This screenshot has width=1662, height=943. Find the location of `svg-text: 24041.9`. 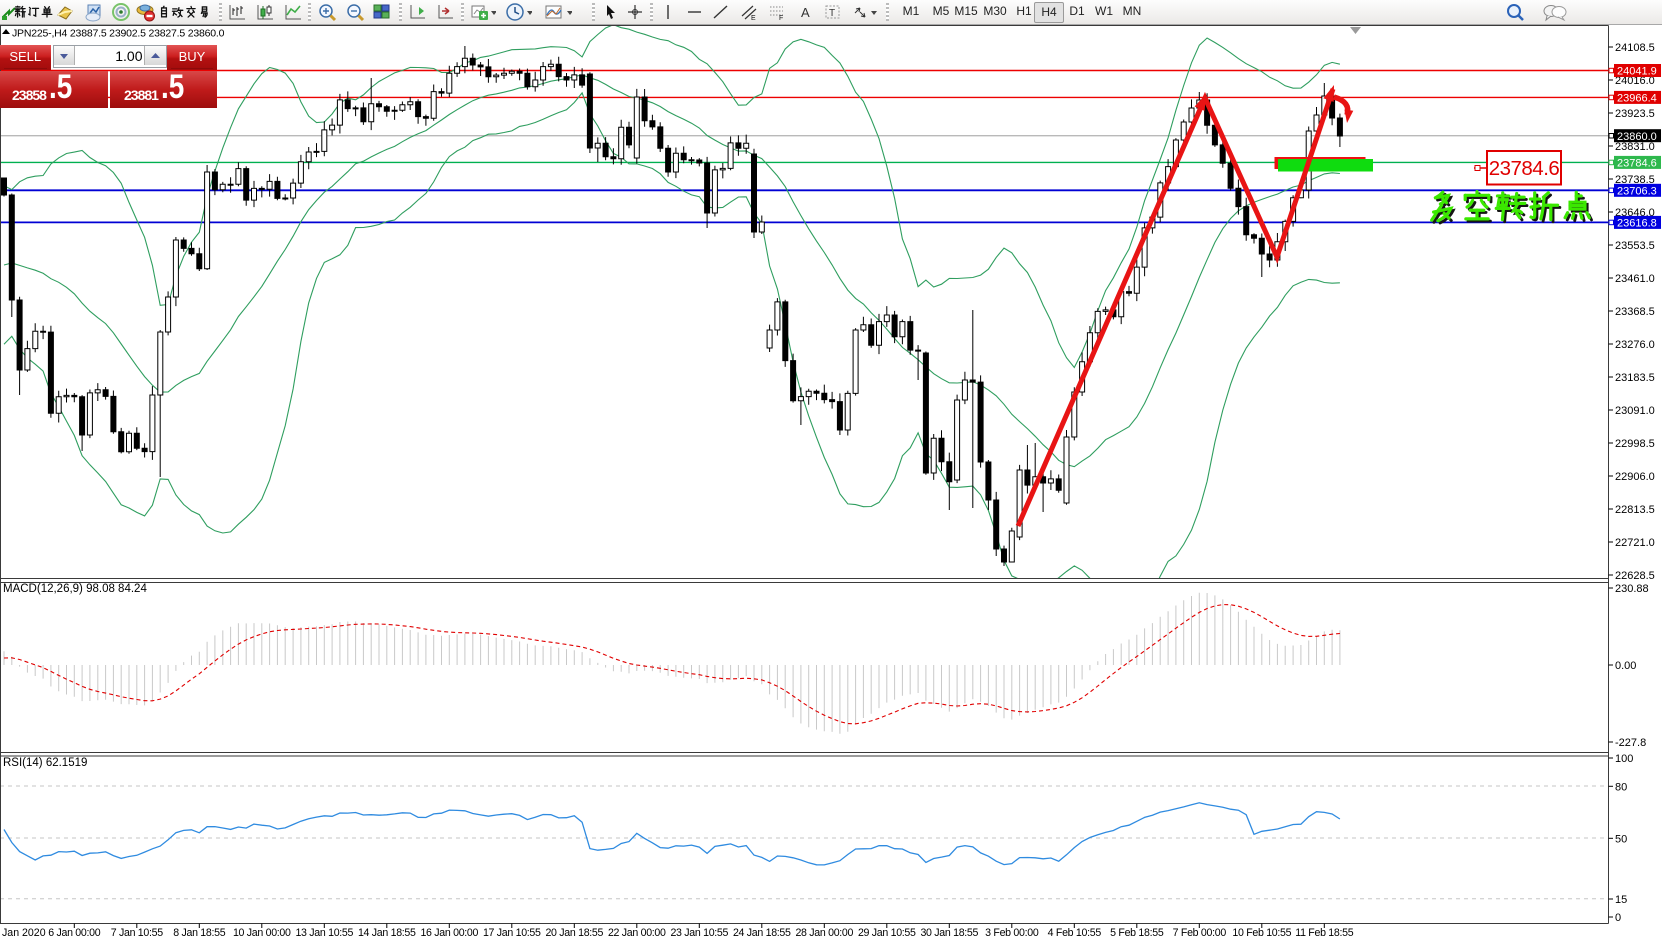

svg-text: 24041.9 is located at coordinates (1637, 72).